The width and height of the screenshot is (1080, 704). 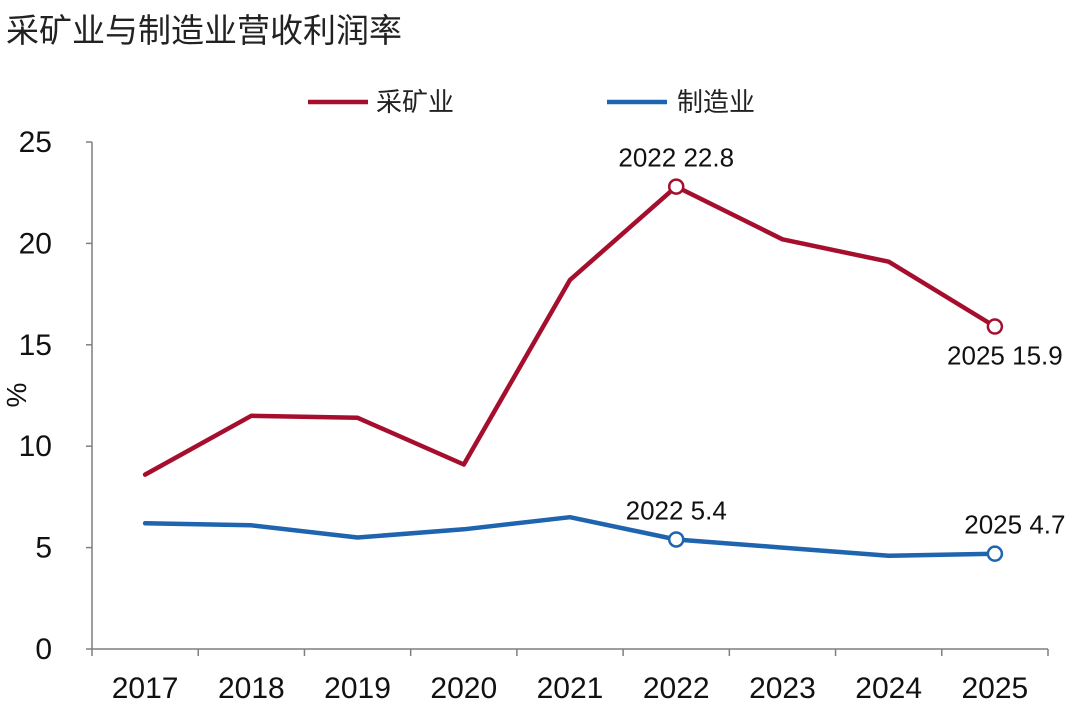 I want to click on y-tick-label: 10, so click(x=35, y=446).